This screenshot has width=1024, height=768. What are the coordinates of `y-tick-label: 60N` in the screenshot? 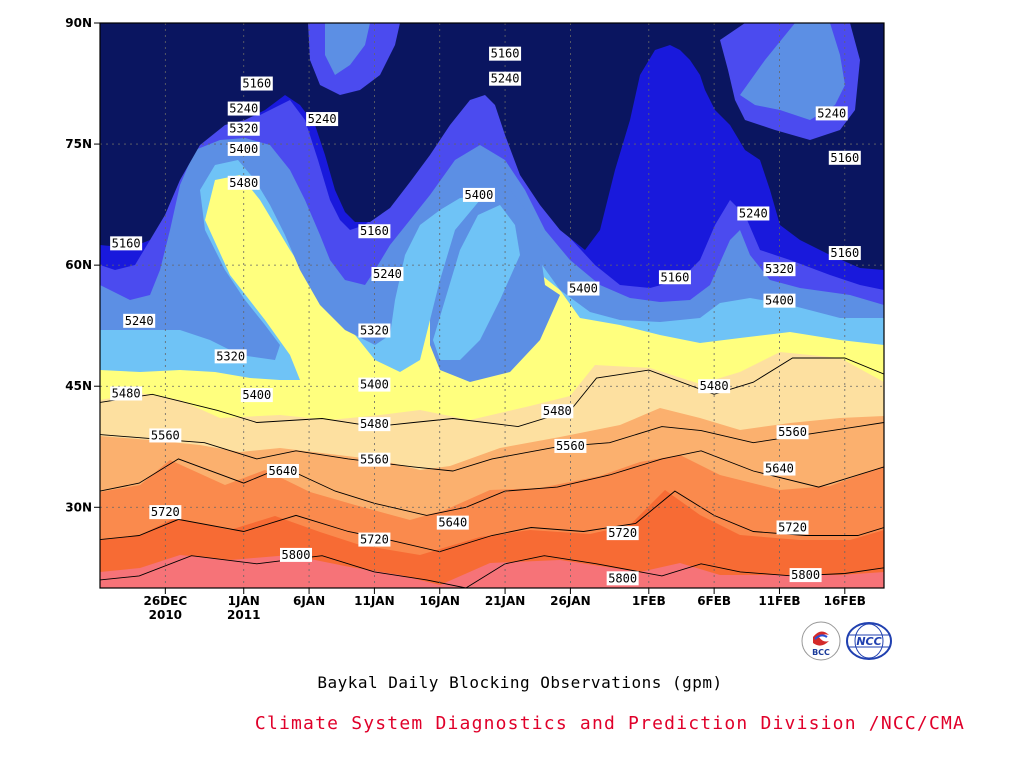 It's located at (78, 265).